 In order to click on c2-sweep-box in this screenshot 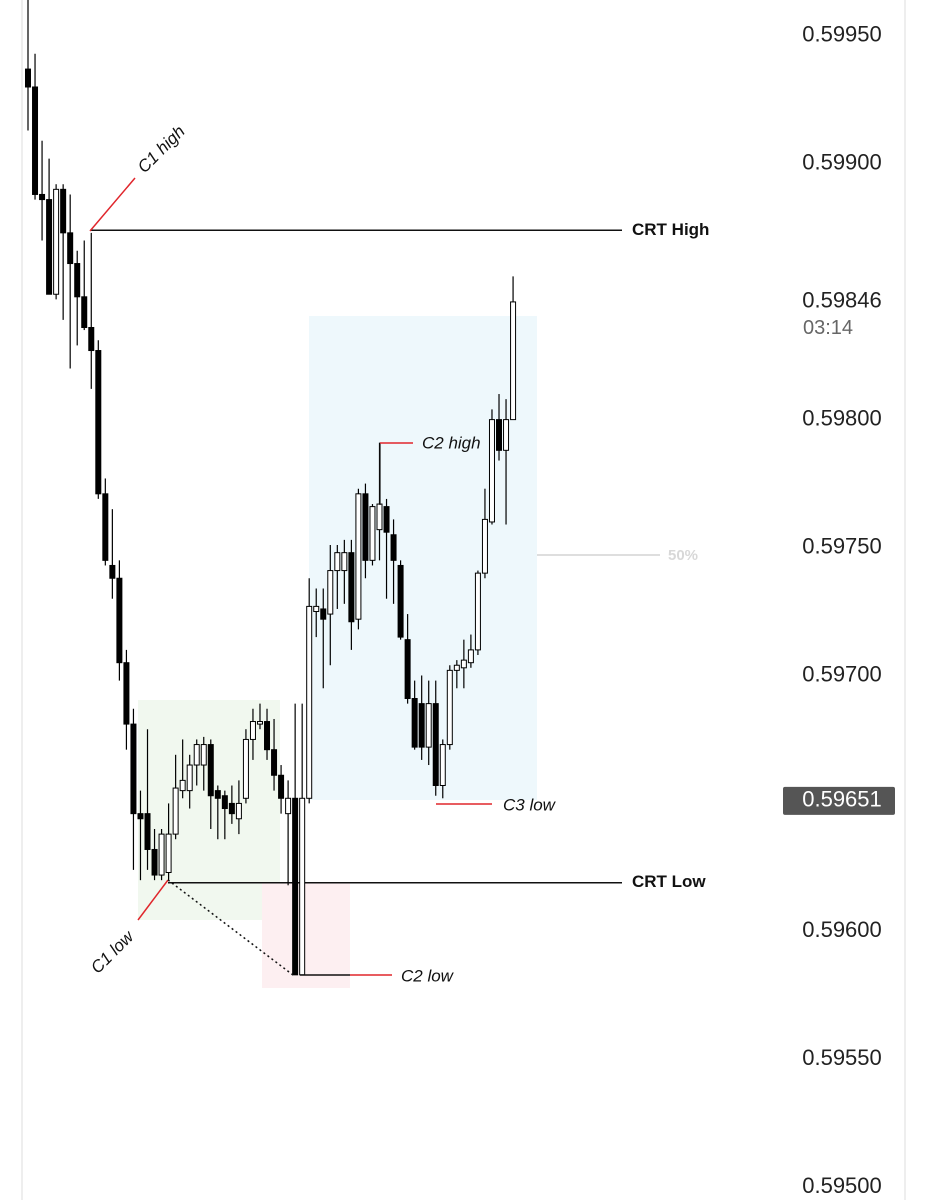, I will do `click(306, 935)`.